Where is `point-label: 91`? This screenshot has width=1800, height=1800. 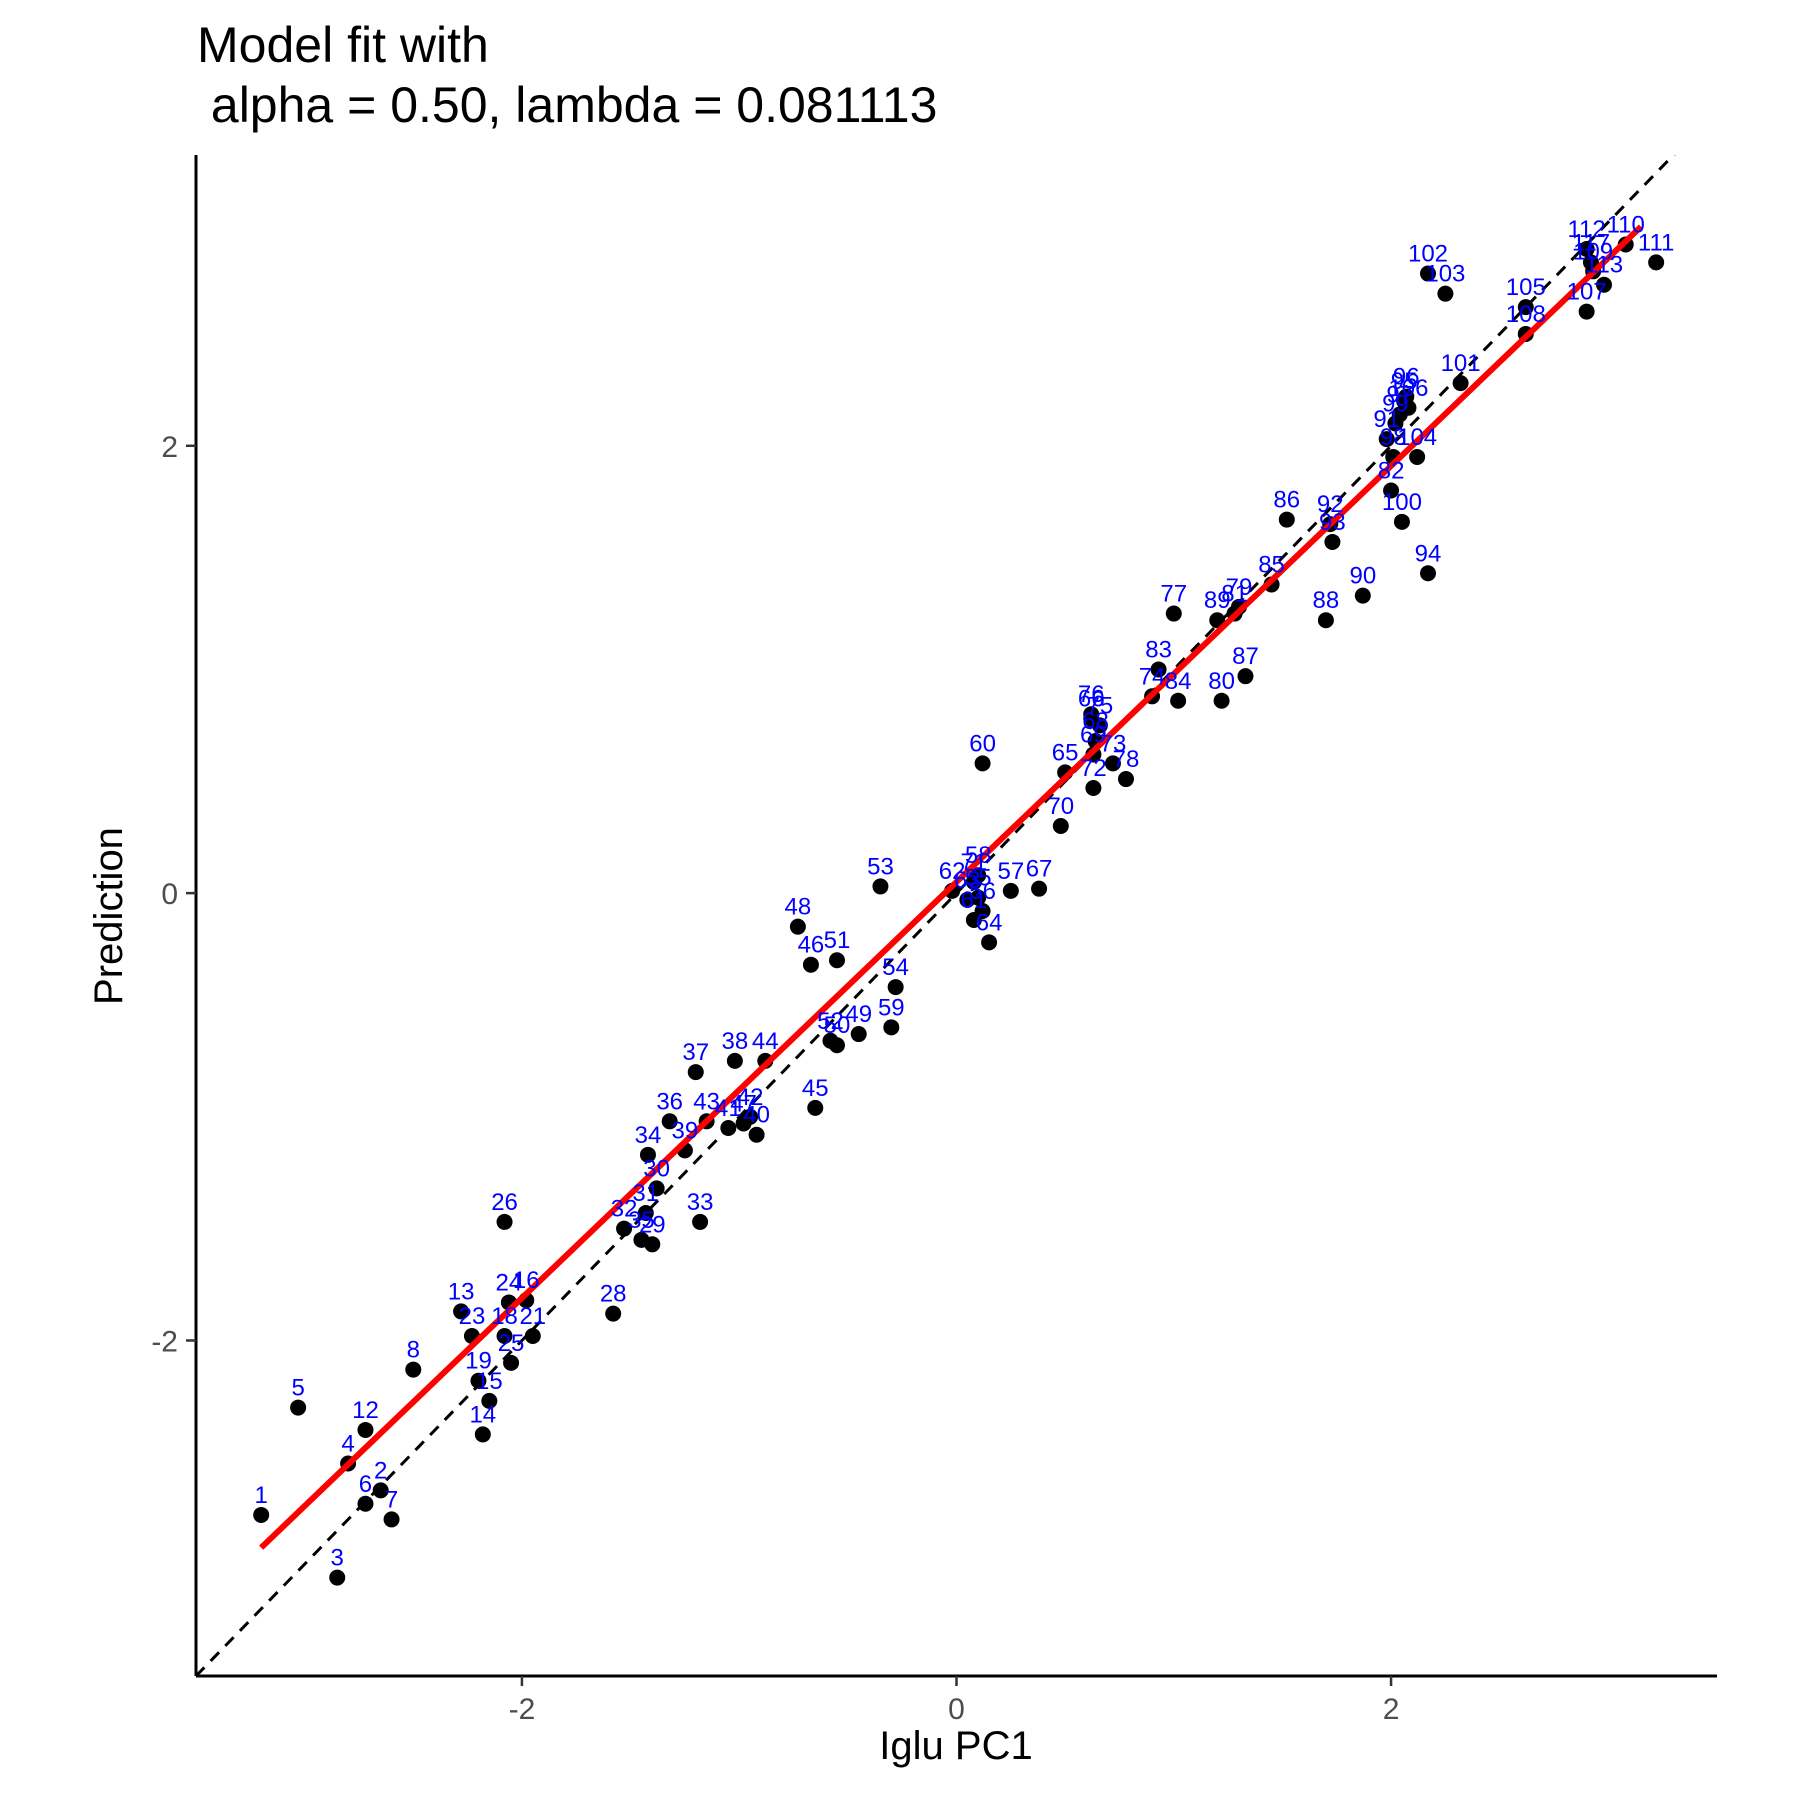 point-label: 91 is located at coordinates (1386, 419).